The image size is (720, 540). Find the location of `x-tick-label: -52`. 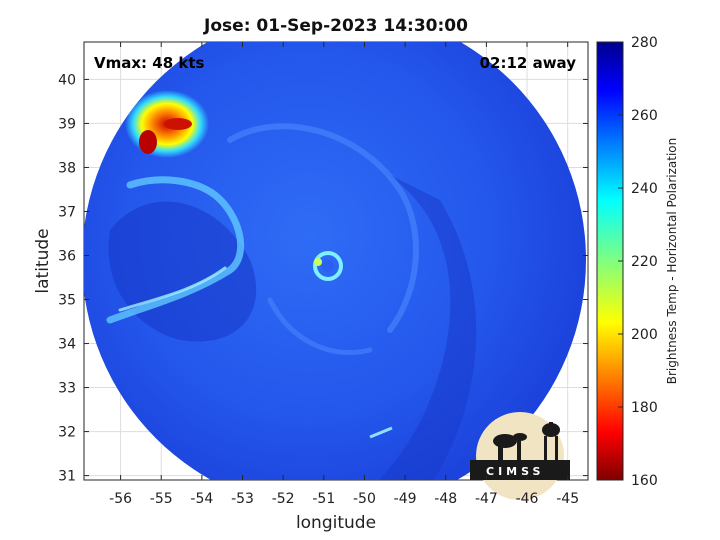

x-tick-label: -52 is located at coordinates (283, 499).